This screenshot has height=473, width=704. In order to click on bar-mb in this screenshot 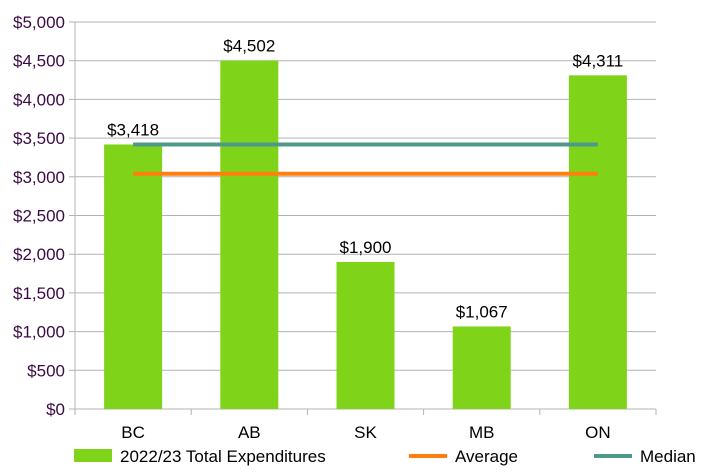, I will do `click(481, 367)`.